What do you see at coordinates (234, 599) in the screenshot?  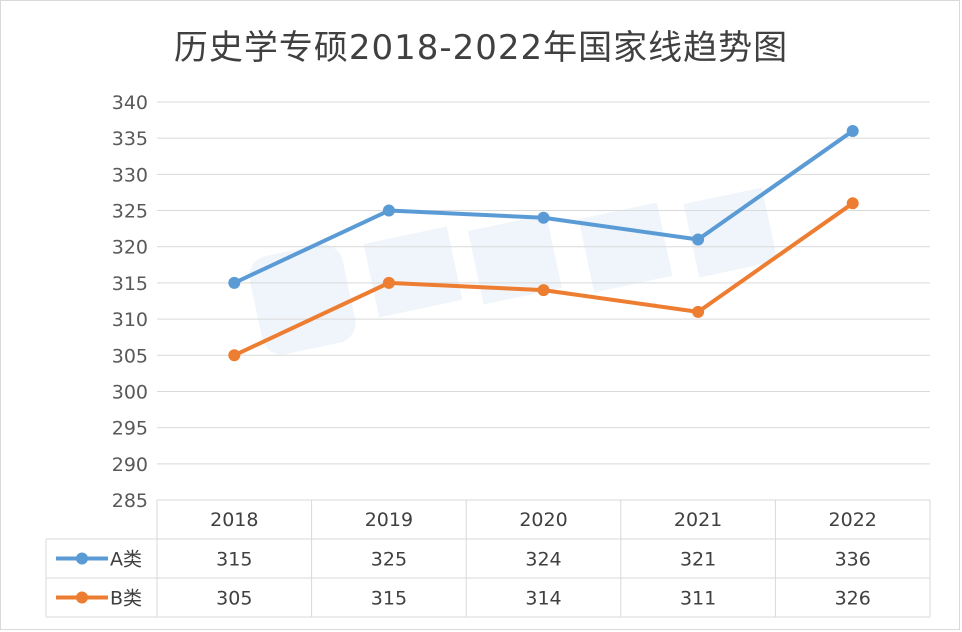 I see `data-table-cell: 305` at bounding box center [234, 599].